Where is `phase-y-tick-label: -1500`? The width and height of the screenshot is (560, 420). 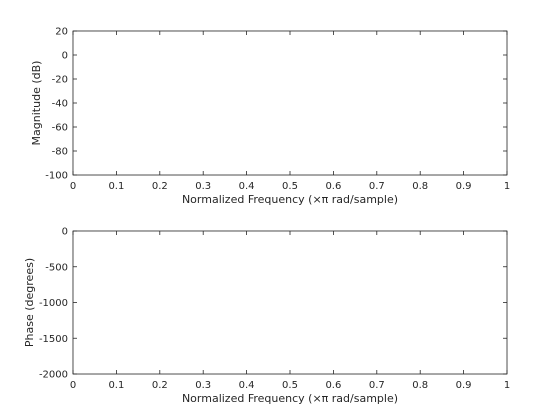
phase-y-tick-label: -1500 is located at coordinates (53, 339).